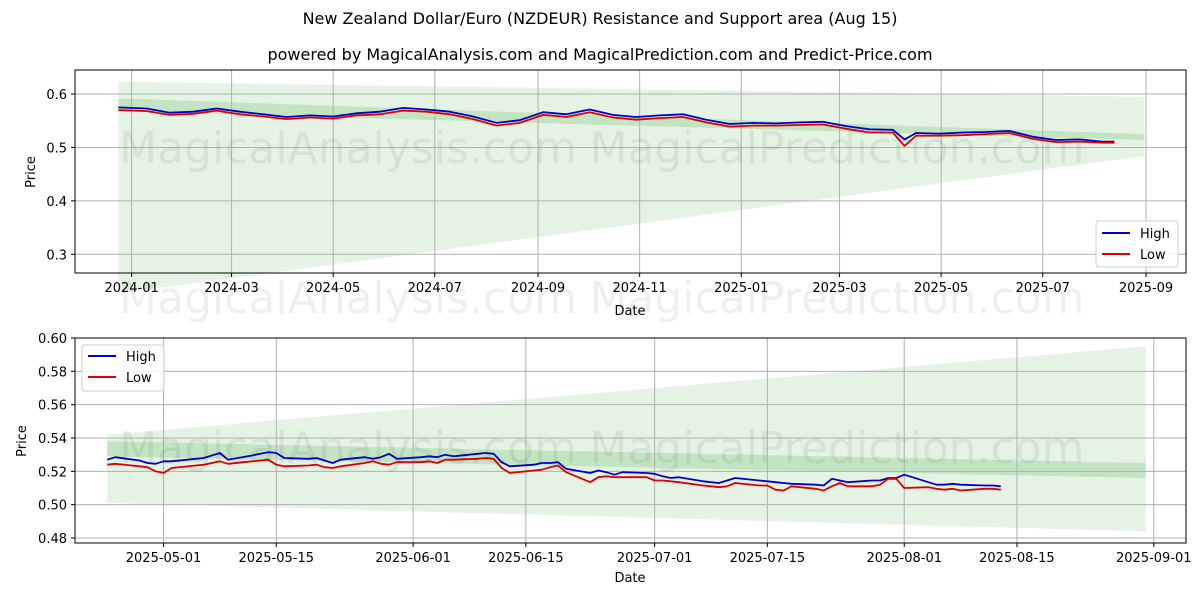 The width and height of the screenshot is (1200, 600). Describe the element at coordinates (131, 288) in the screenshot. I see `x-tick-label: 2024-01` at that location.